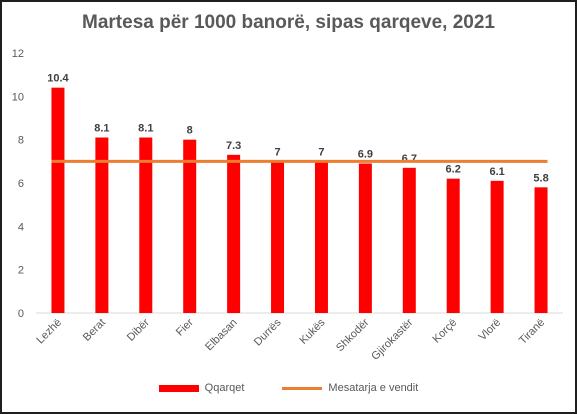  Describe the element at coordinates (365, 155) in the screenshot. I see `data-label: 6.9` at that location.